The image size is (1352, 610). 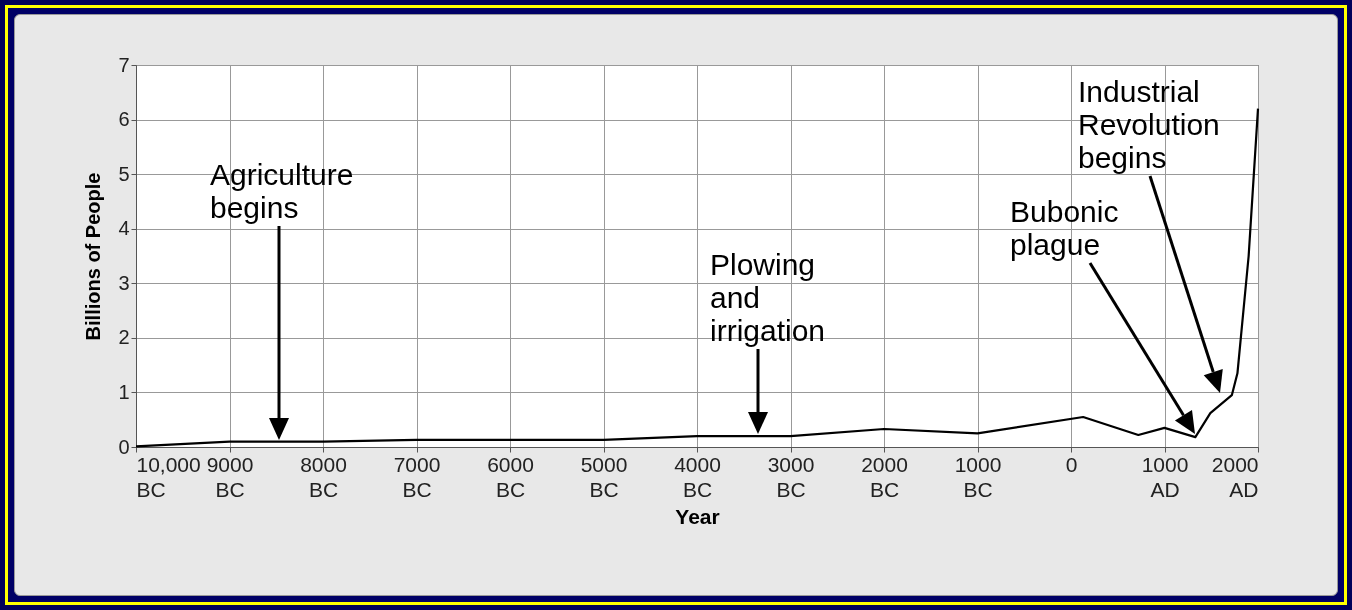 What do you see at coordinates (768, 297) in the screenshot?
I see `annotation: Plowing and irrigation` at bounding box center [768, 297].